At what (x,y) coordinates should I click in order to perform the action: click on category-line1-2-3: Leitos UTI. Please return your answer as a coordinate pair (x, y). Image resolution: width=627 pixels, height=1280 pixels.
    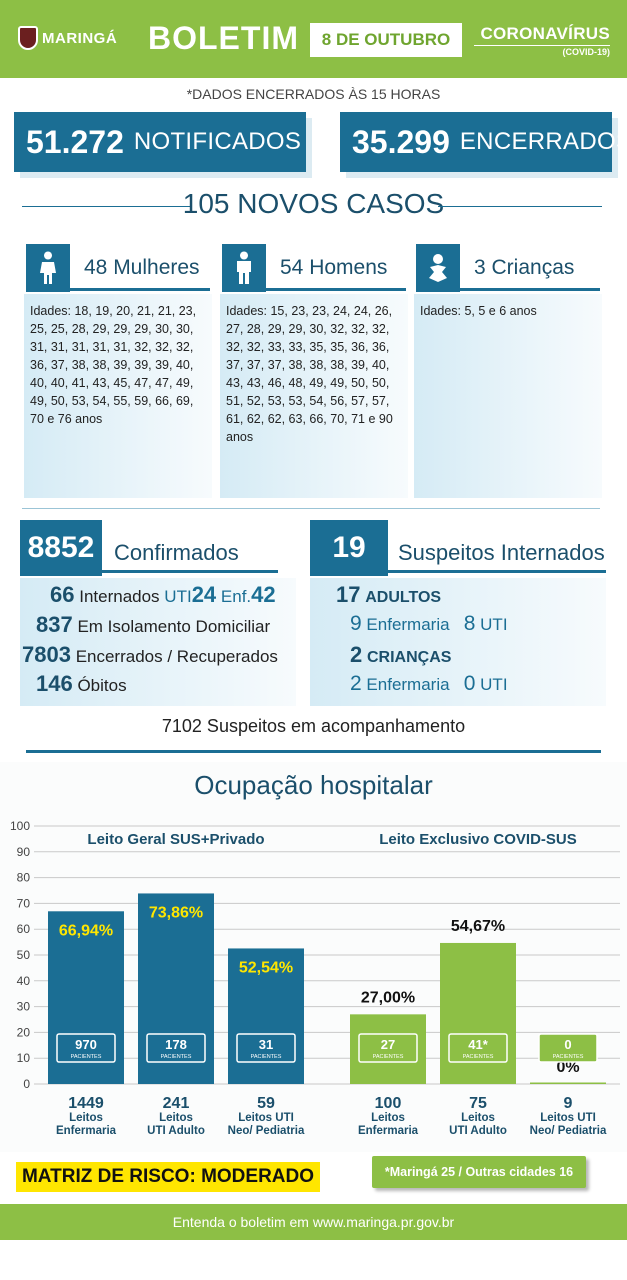
    Looking at the image, I should click on (568, 1118).